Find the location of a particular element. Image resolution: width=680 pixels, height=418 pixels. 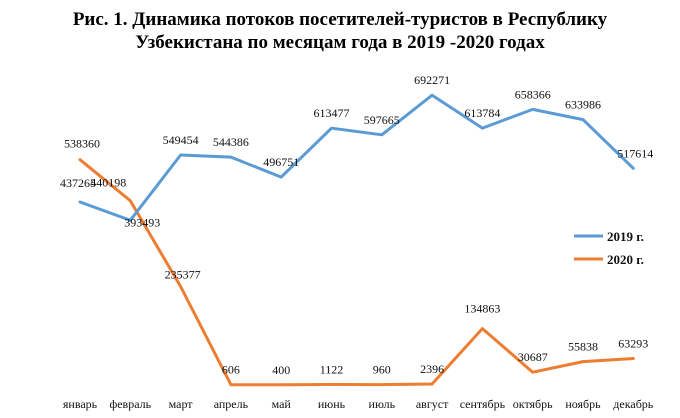

x-tick-label: ноябрь is located at coordinates (583, 404).